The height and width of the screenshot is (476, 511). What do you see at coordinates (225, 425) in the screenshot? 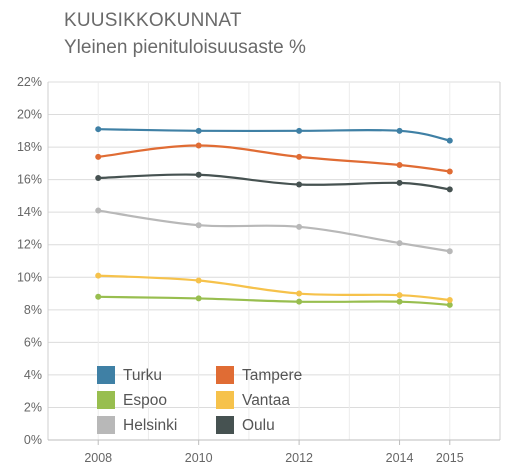
I see `legend-swatch-oulu` at bounding box center [225, 425].